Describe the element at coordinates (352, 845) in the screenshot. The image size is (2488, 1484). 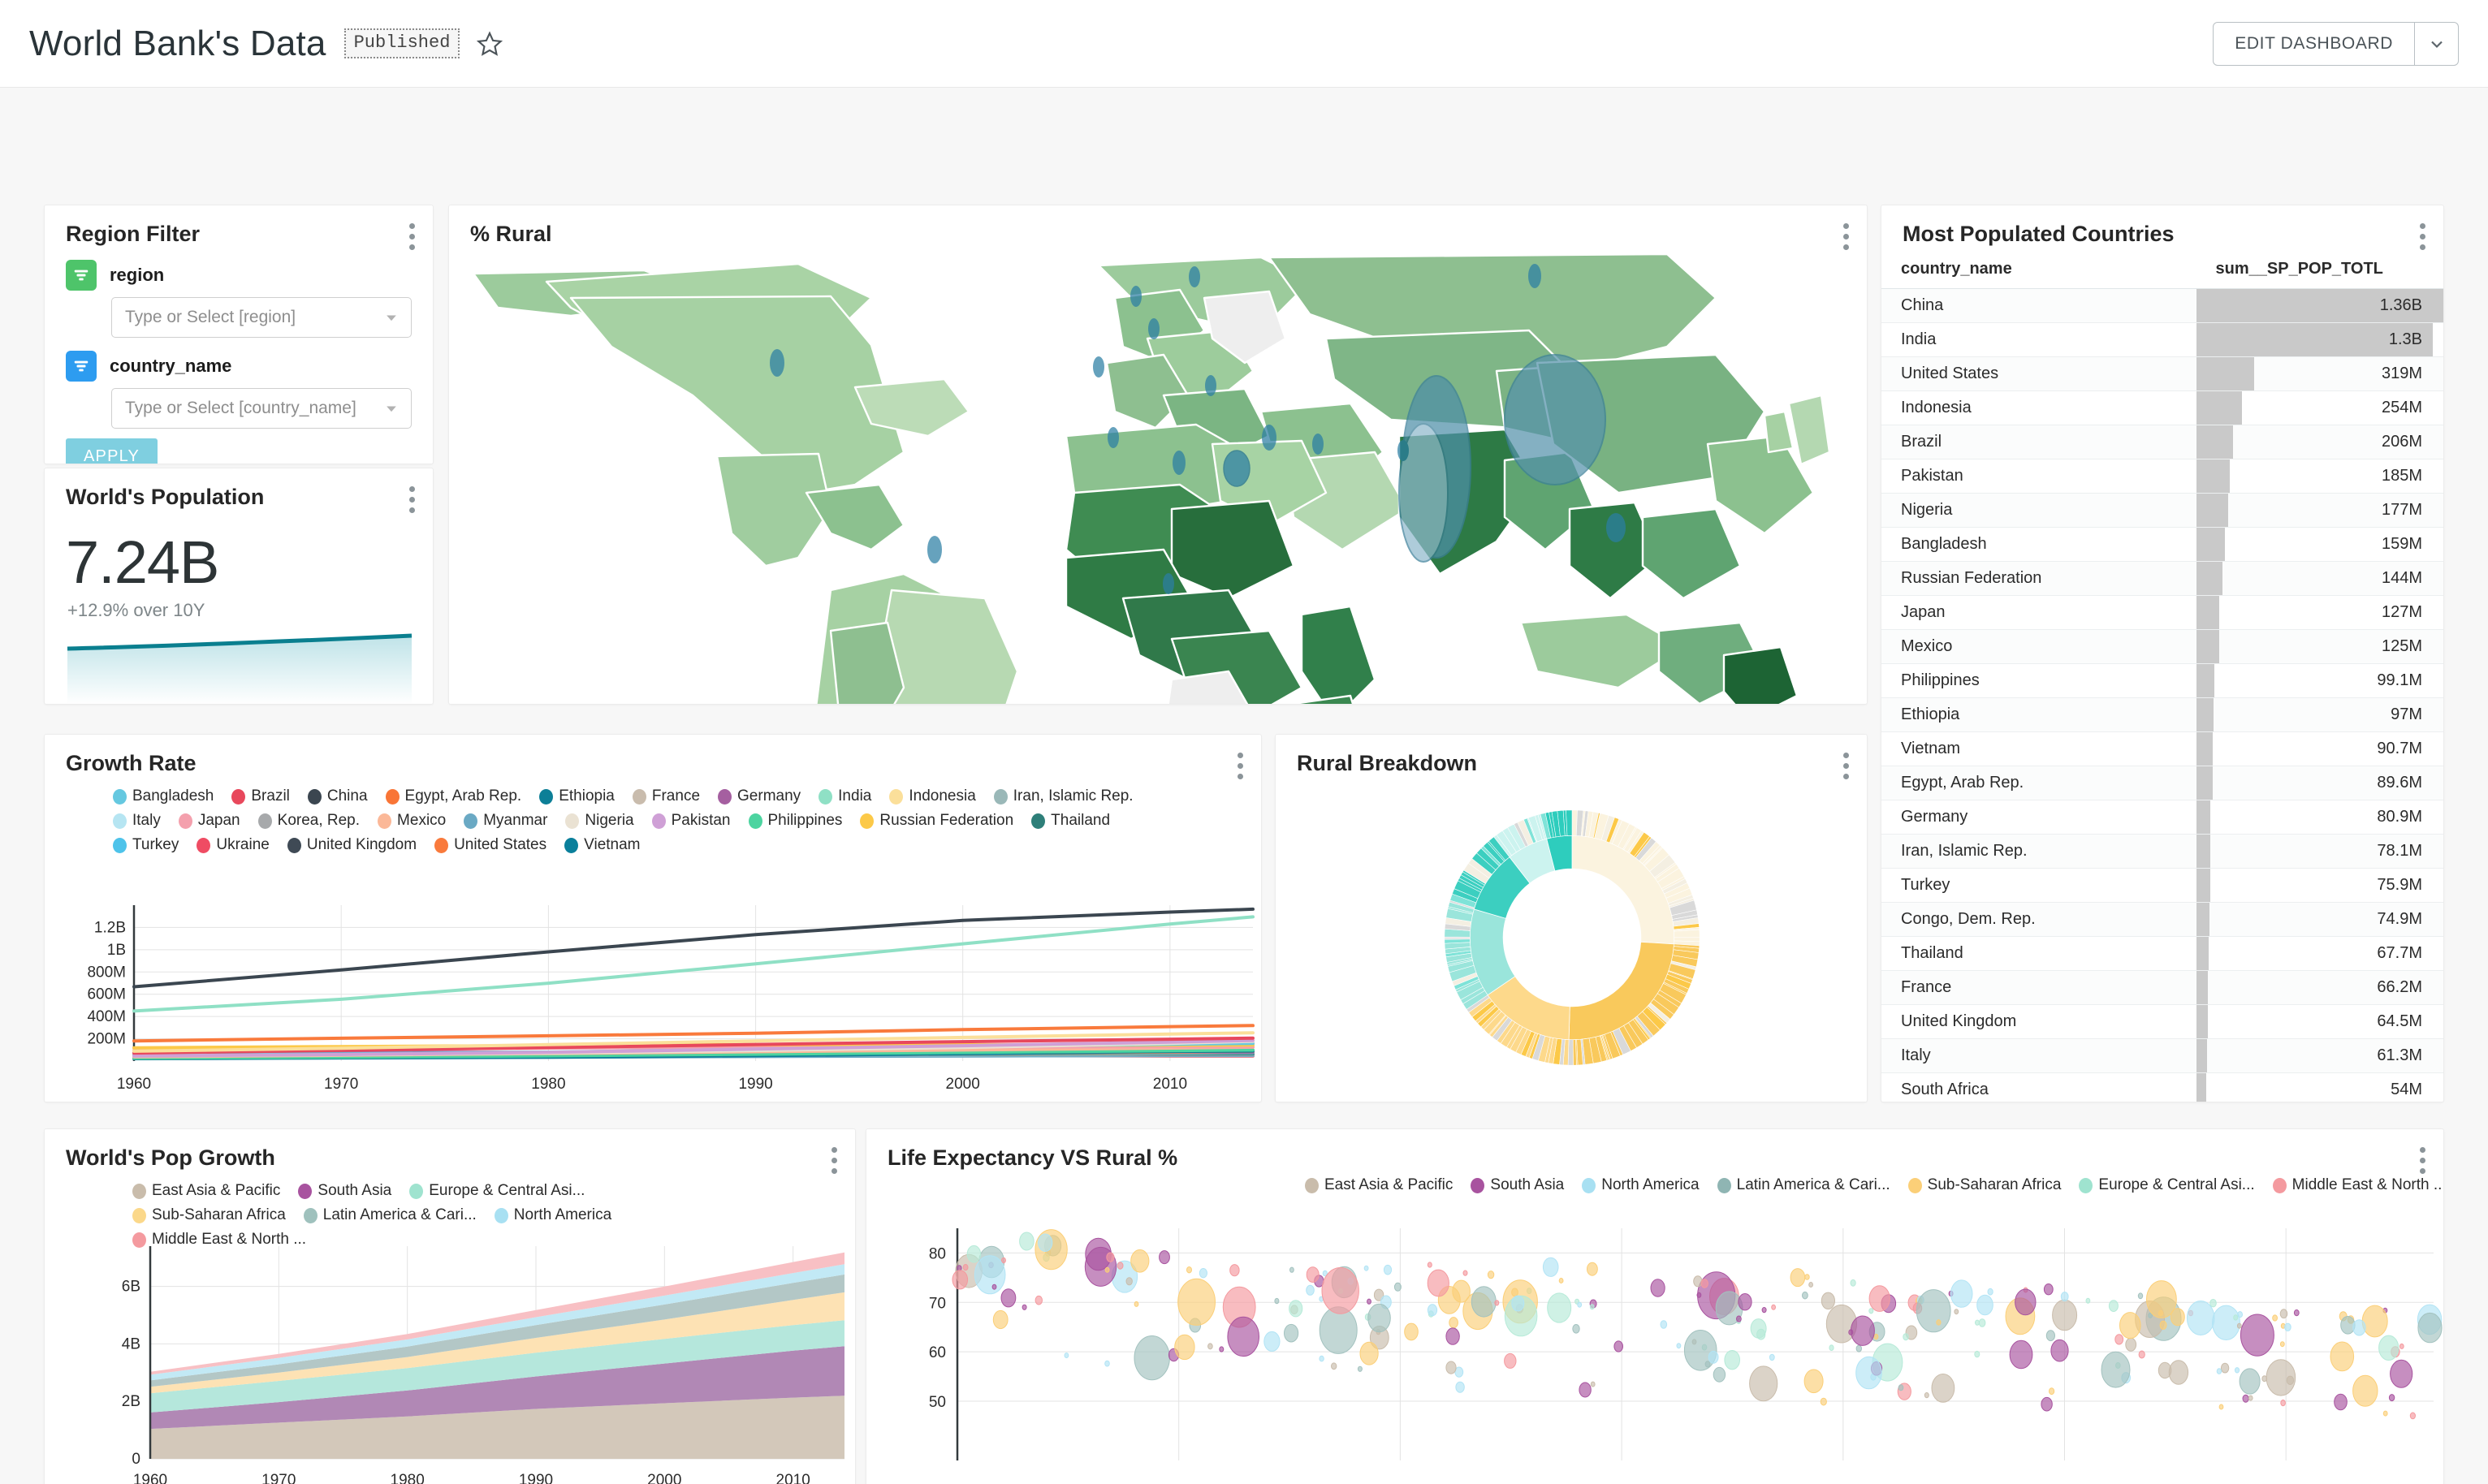
I see `growth-rate-legend-item: United Kingdom` at that location.